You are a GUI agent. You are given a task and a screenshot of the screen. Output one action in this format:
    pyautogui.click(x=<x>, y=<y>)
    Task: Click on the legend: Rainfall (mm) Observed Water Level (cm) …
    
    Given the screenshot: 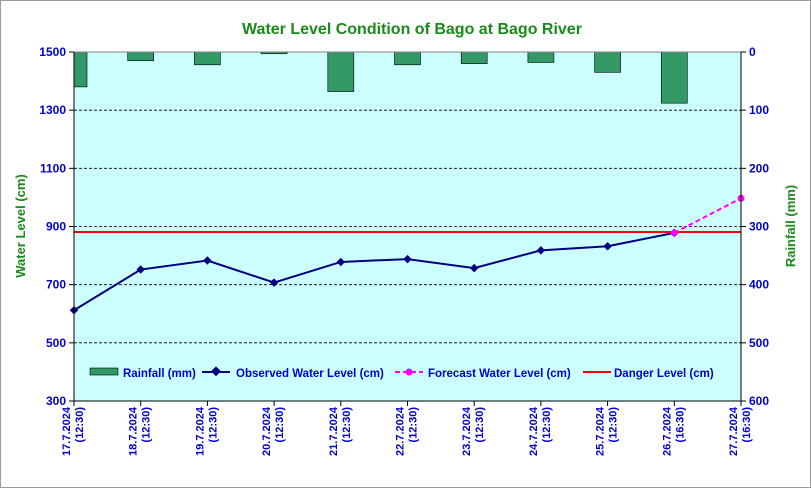 What is the action you would take?
    pyautogui.click(x=401, y=373)
    